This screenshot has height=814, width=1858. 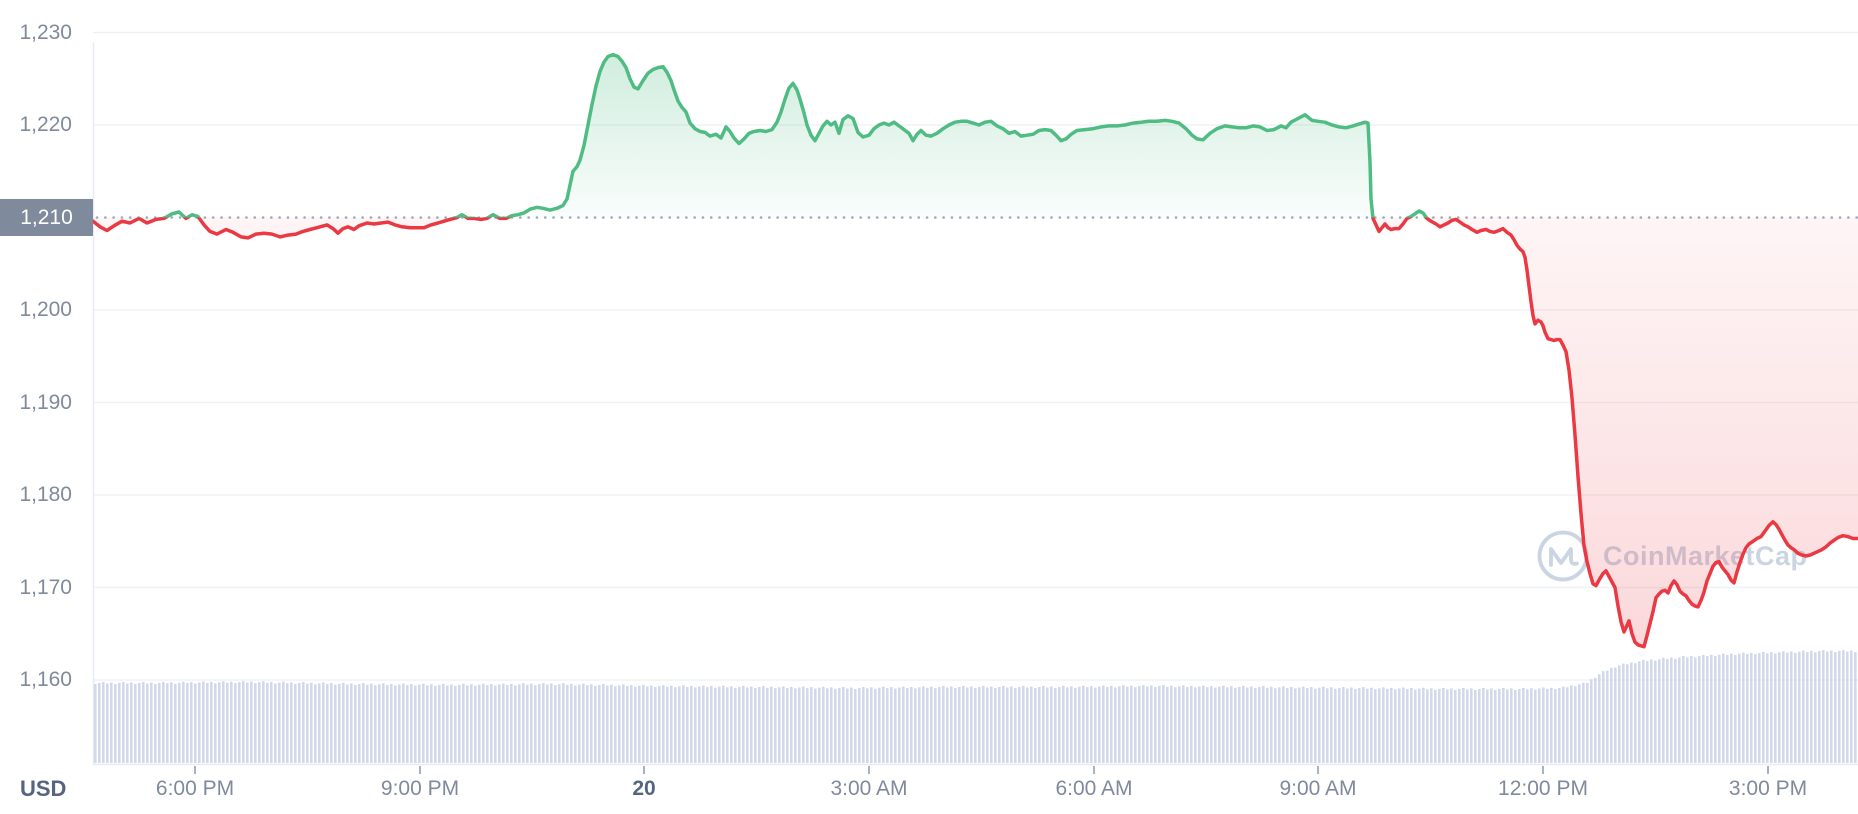 What do you see at coordinates (43, 788) in the screenshot?
I see `currency-label: USD` at bounding box center [43, 788].